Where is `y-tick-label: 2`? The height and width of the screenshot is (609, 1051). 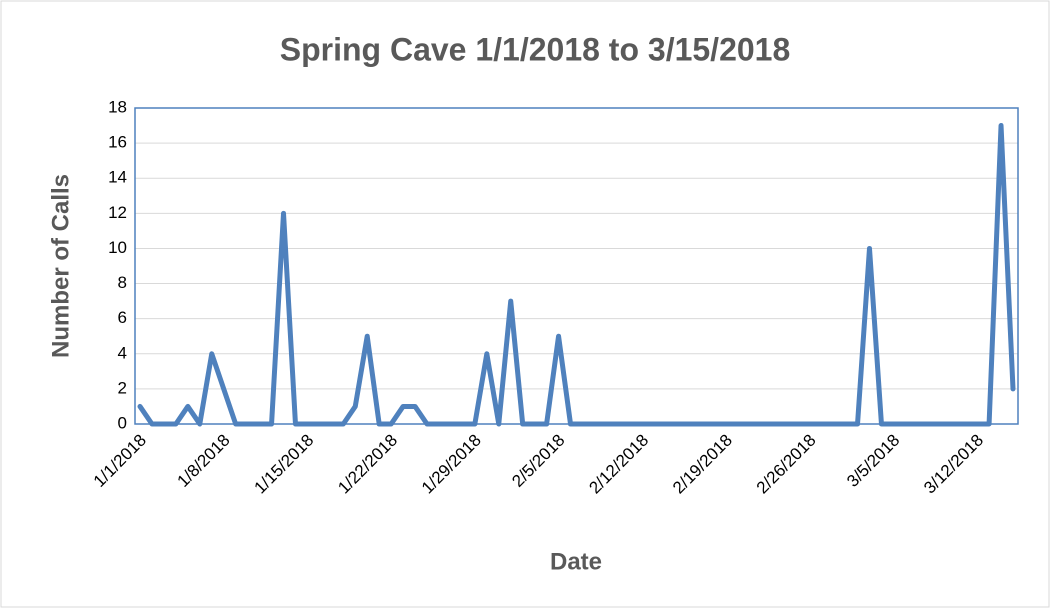 y-tick-label: 2 is located at coordinates (122, 387).